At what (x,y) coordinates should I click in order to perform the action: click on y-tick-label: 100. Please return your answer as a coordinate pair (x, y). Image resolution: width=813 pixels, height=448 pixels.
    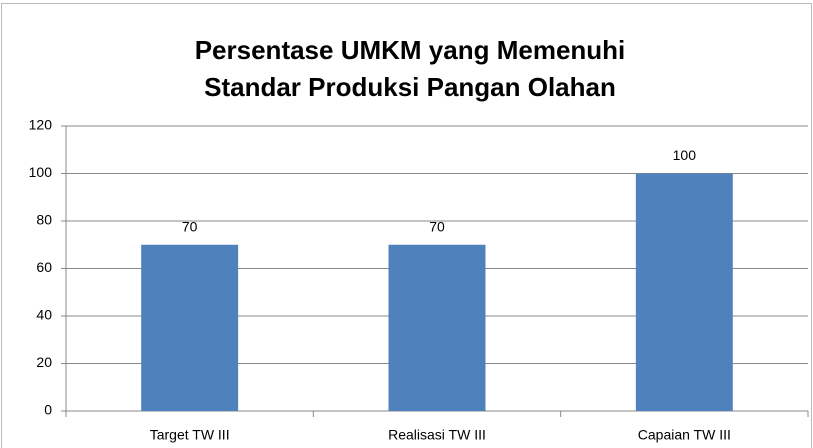
    Looking at the image, I should click on (41, 172).